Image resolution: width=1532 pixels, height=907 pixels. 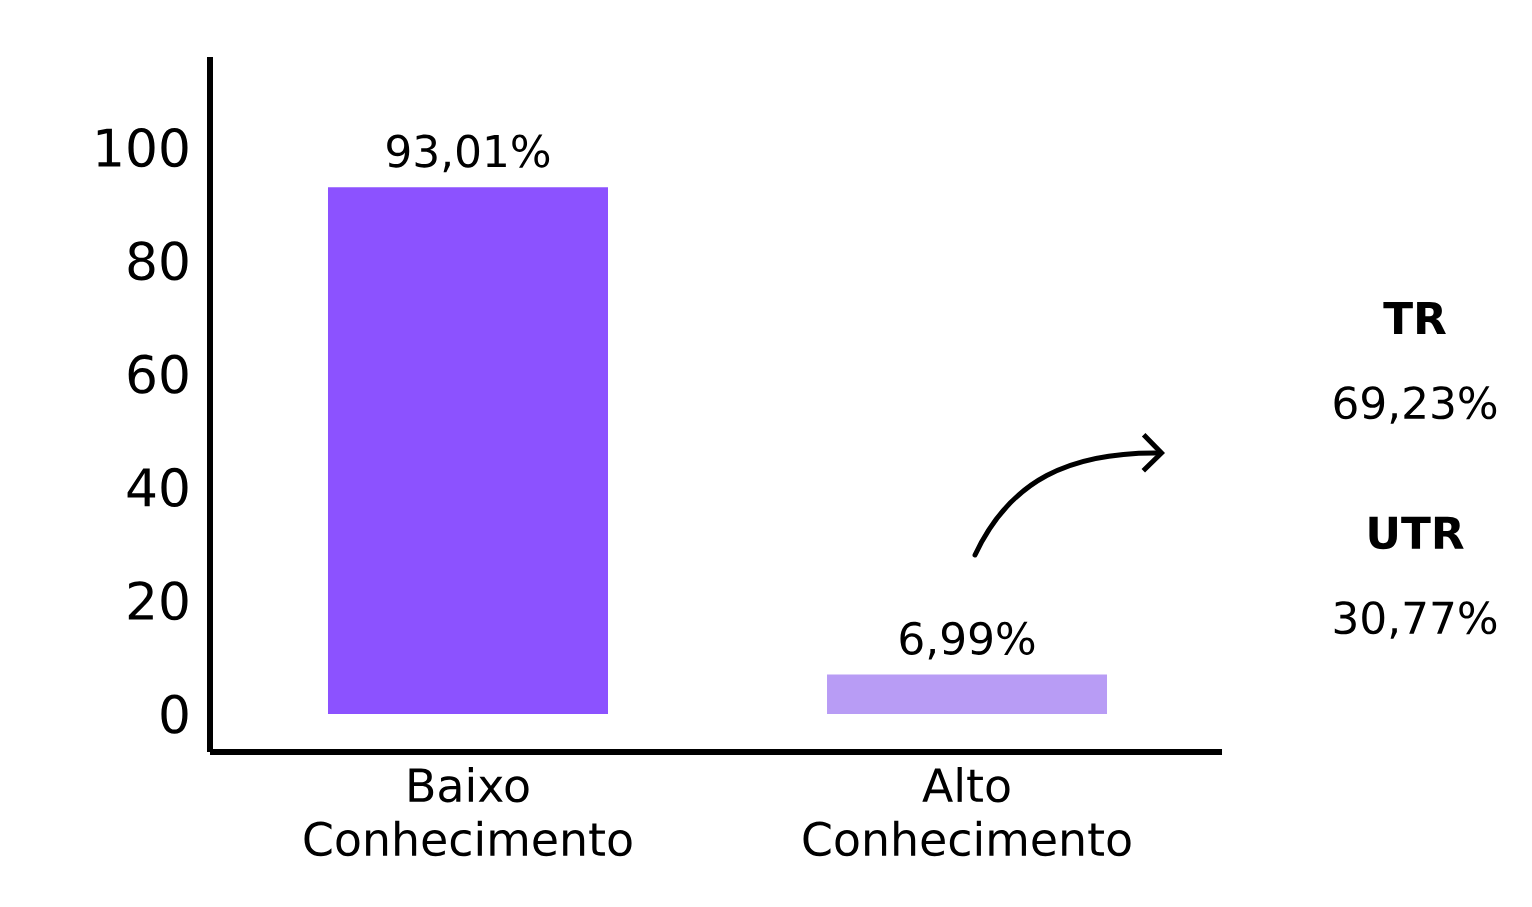 What do you see at coordinates (468, 812) in the screenshot?
I see `x-tick-label: Baixo Conhecimento` at bounding box center [468, 812].